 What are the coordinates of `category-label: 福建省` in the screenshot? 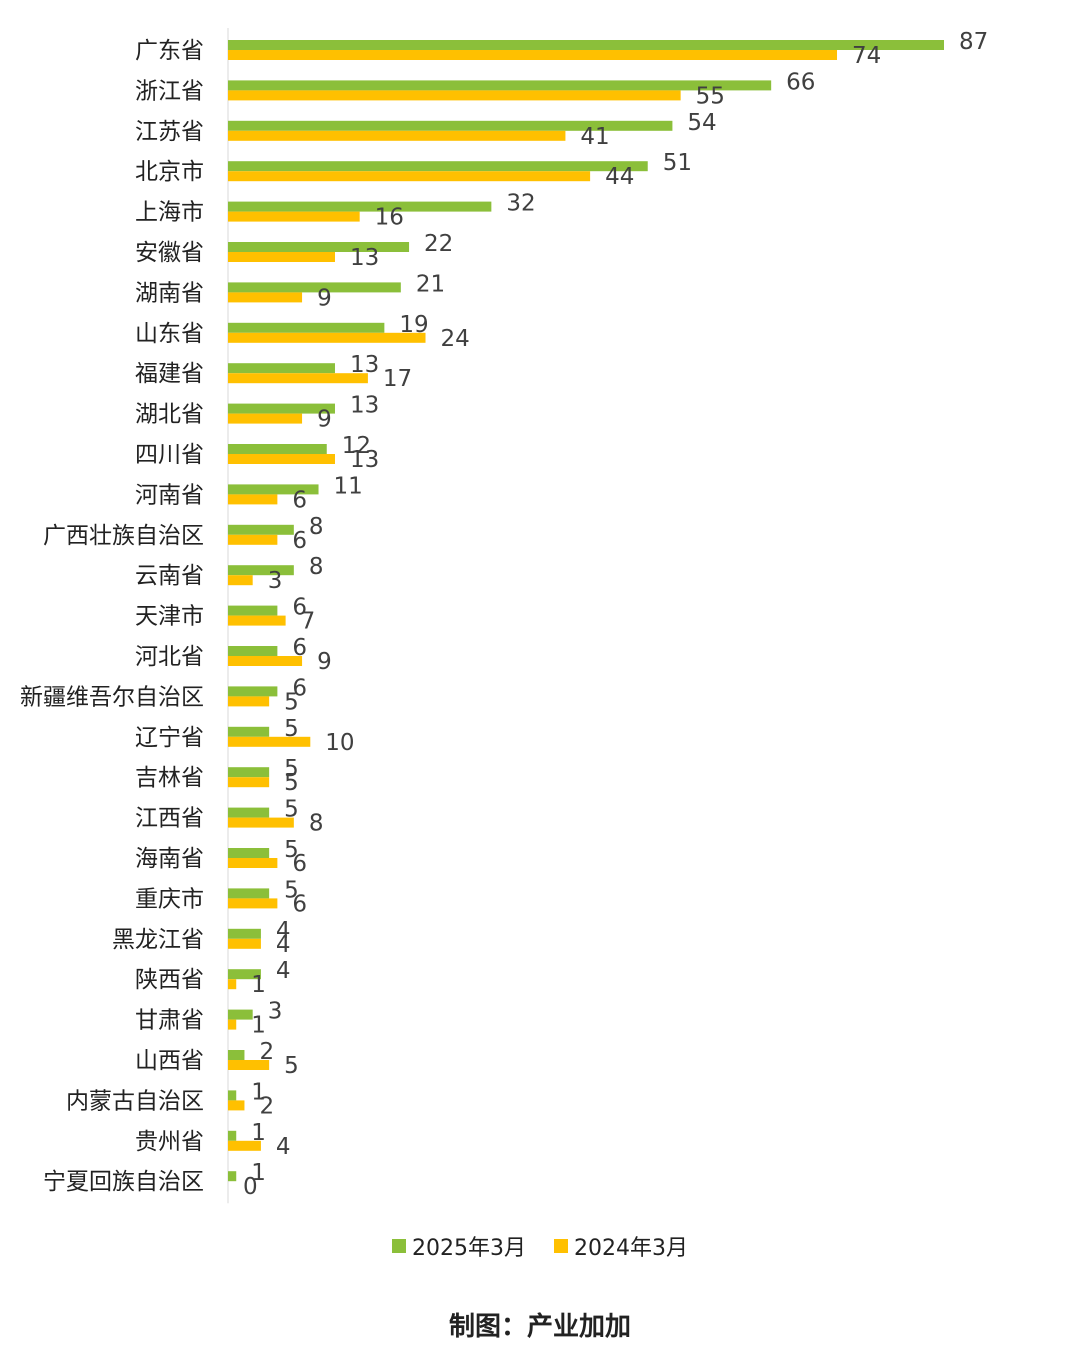 It's located at (169, 374).